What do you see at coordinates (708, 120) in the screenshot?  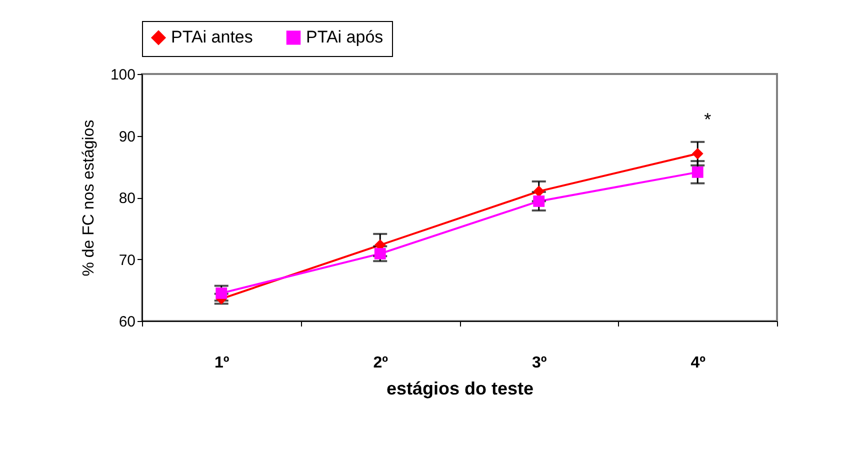 I see `annotation: *` at bounding box center [708, 120].